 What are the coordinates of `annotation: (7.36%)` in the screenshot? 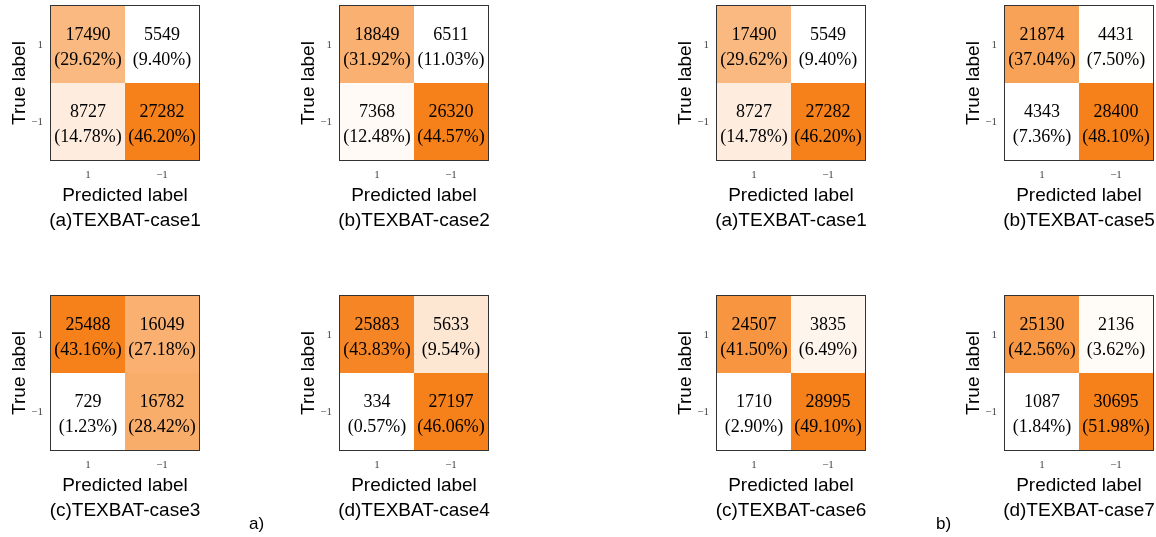 It's located at (1042, 136).